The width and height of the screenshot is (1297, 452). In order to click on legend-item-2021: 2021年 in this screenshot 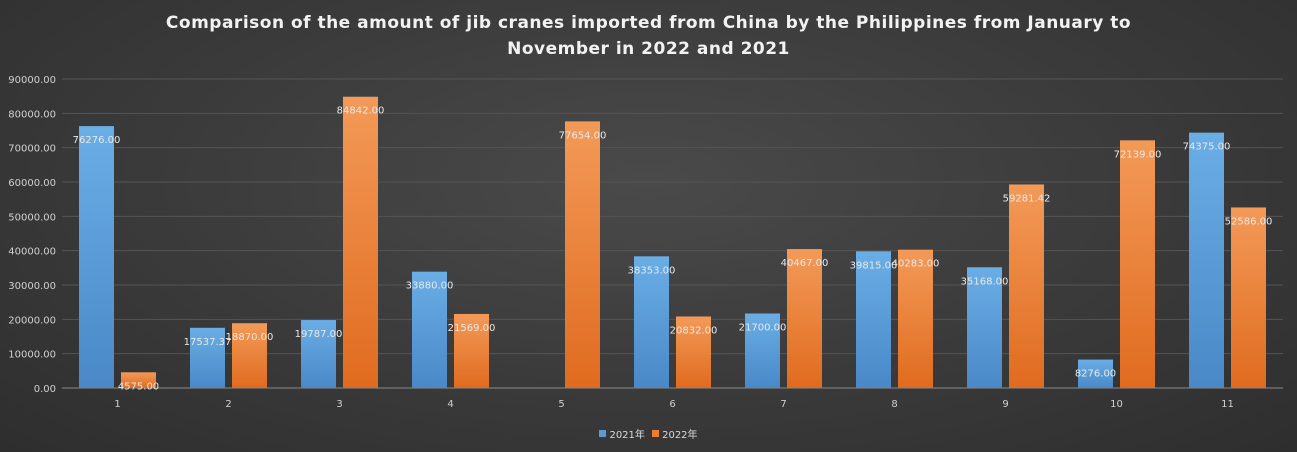, I will do `click(622, 433)`.